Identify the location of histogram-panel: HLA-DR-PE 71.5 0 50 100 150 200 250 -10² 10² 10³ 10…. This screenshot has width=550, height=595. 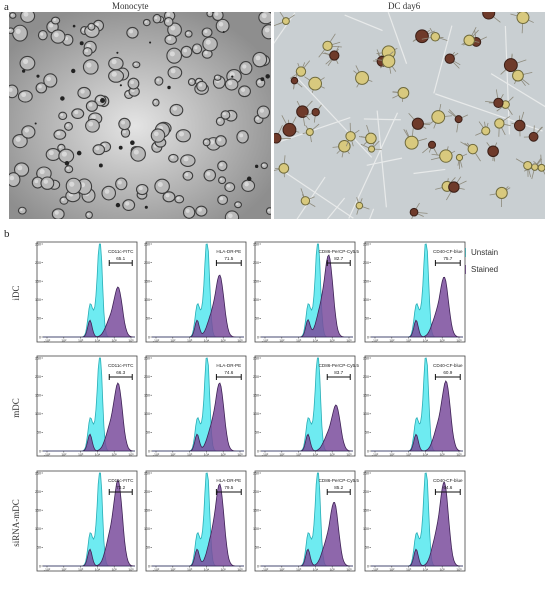
(195, 292).